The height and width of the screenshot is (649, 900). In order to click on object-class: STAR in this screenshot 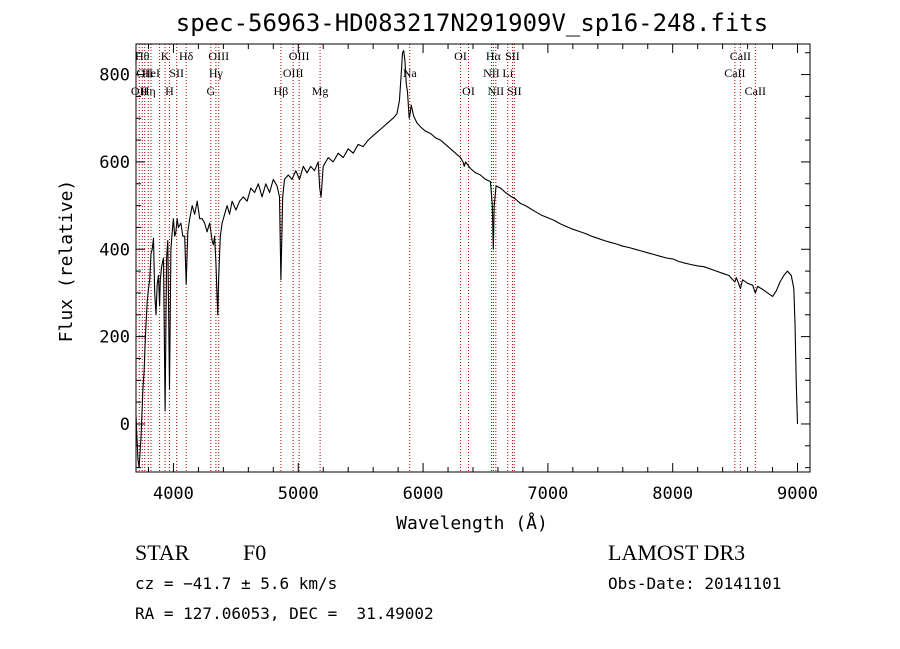, I will do `click(162, 552)`.